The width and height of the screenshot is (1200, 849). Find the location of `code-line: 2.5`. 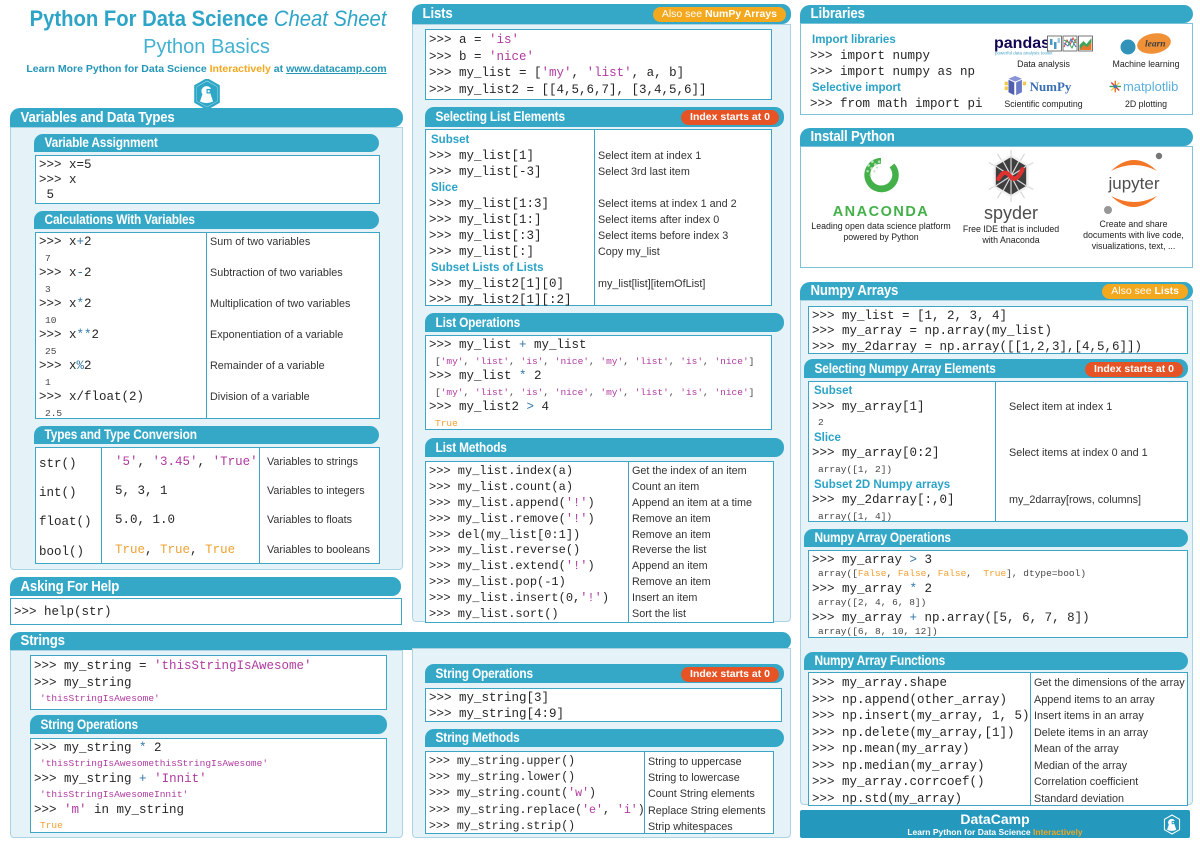

code-line: 2.5 is located at coordinates (54, 414).